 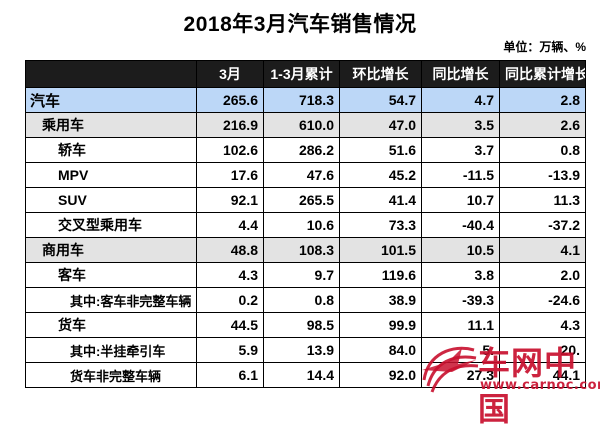 What do you see at coordinates (460, 175) in the screenshot?
I see `cell-yoy-growth: -11.5` at bounding box center [460, 175].